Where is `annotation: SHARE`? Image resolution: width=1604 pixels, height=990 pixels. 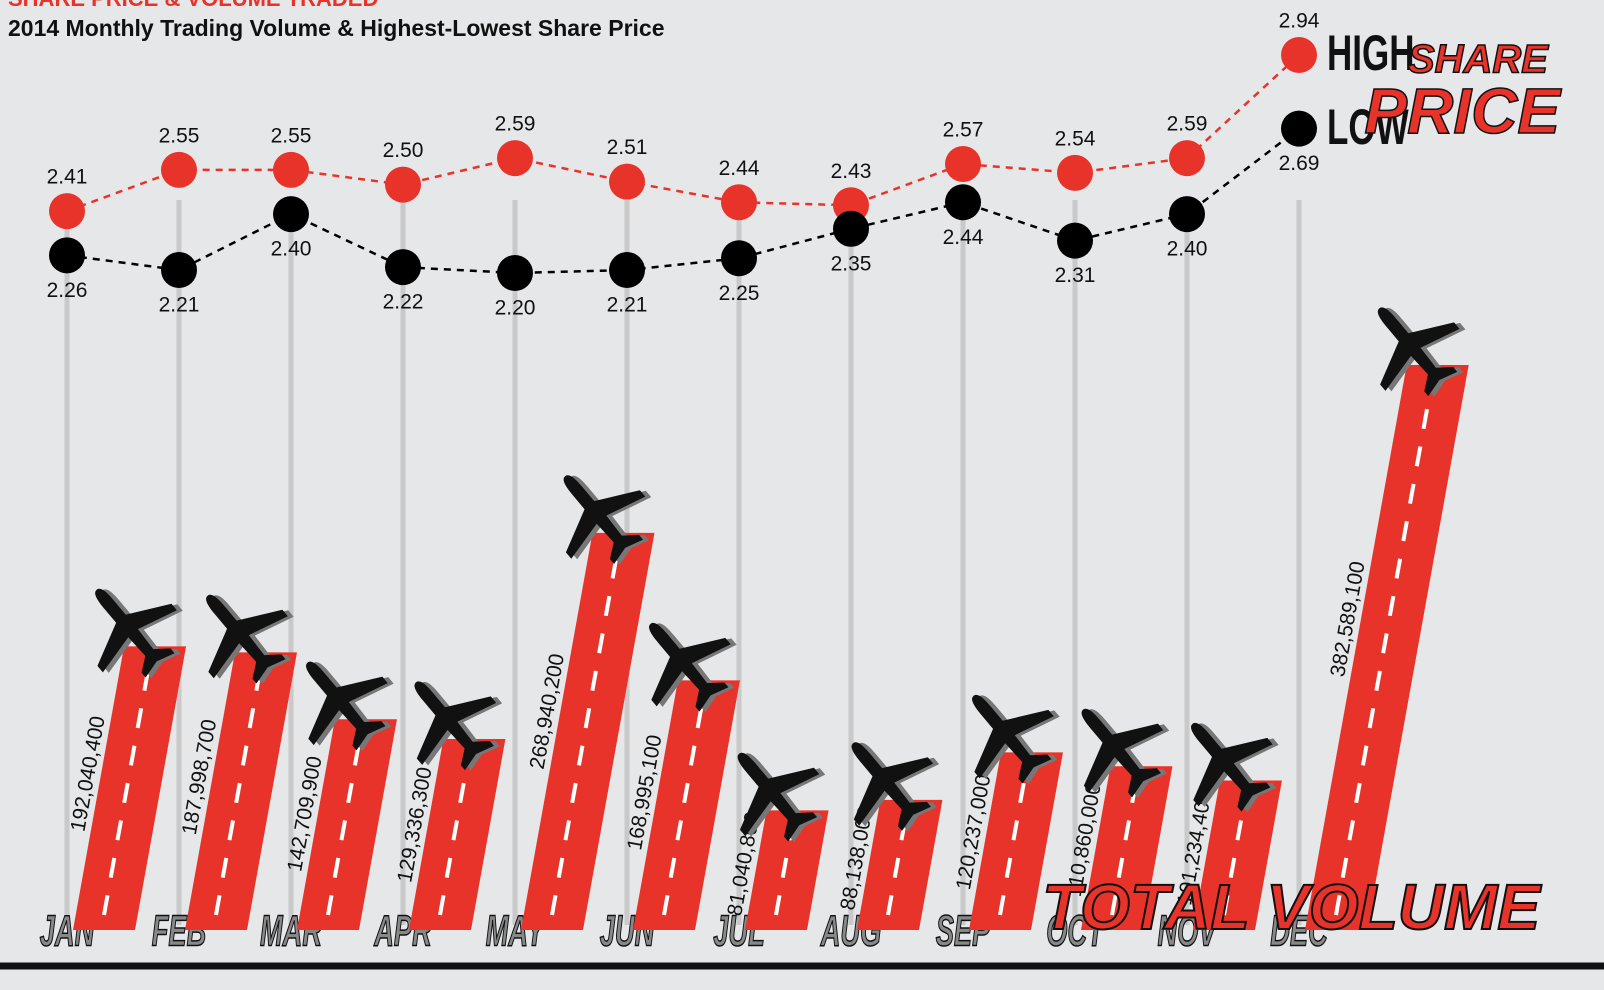
annotation: SHARE is located at coordinates (1478, 60).